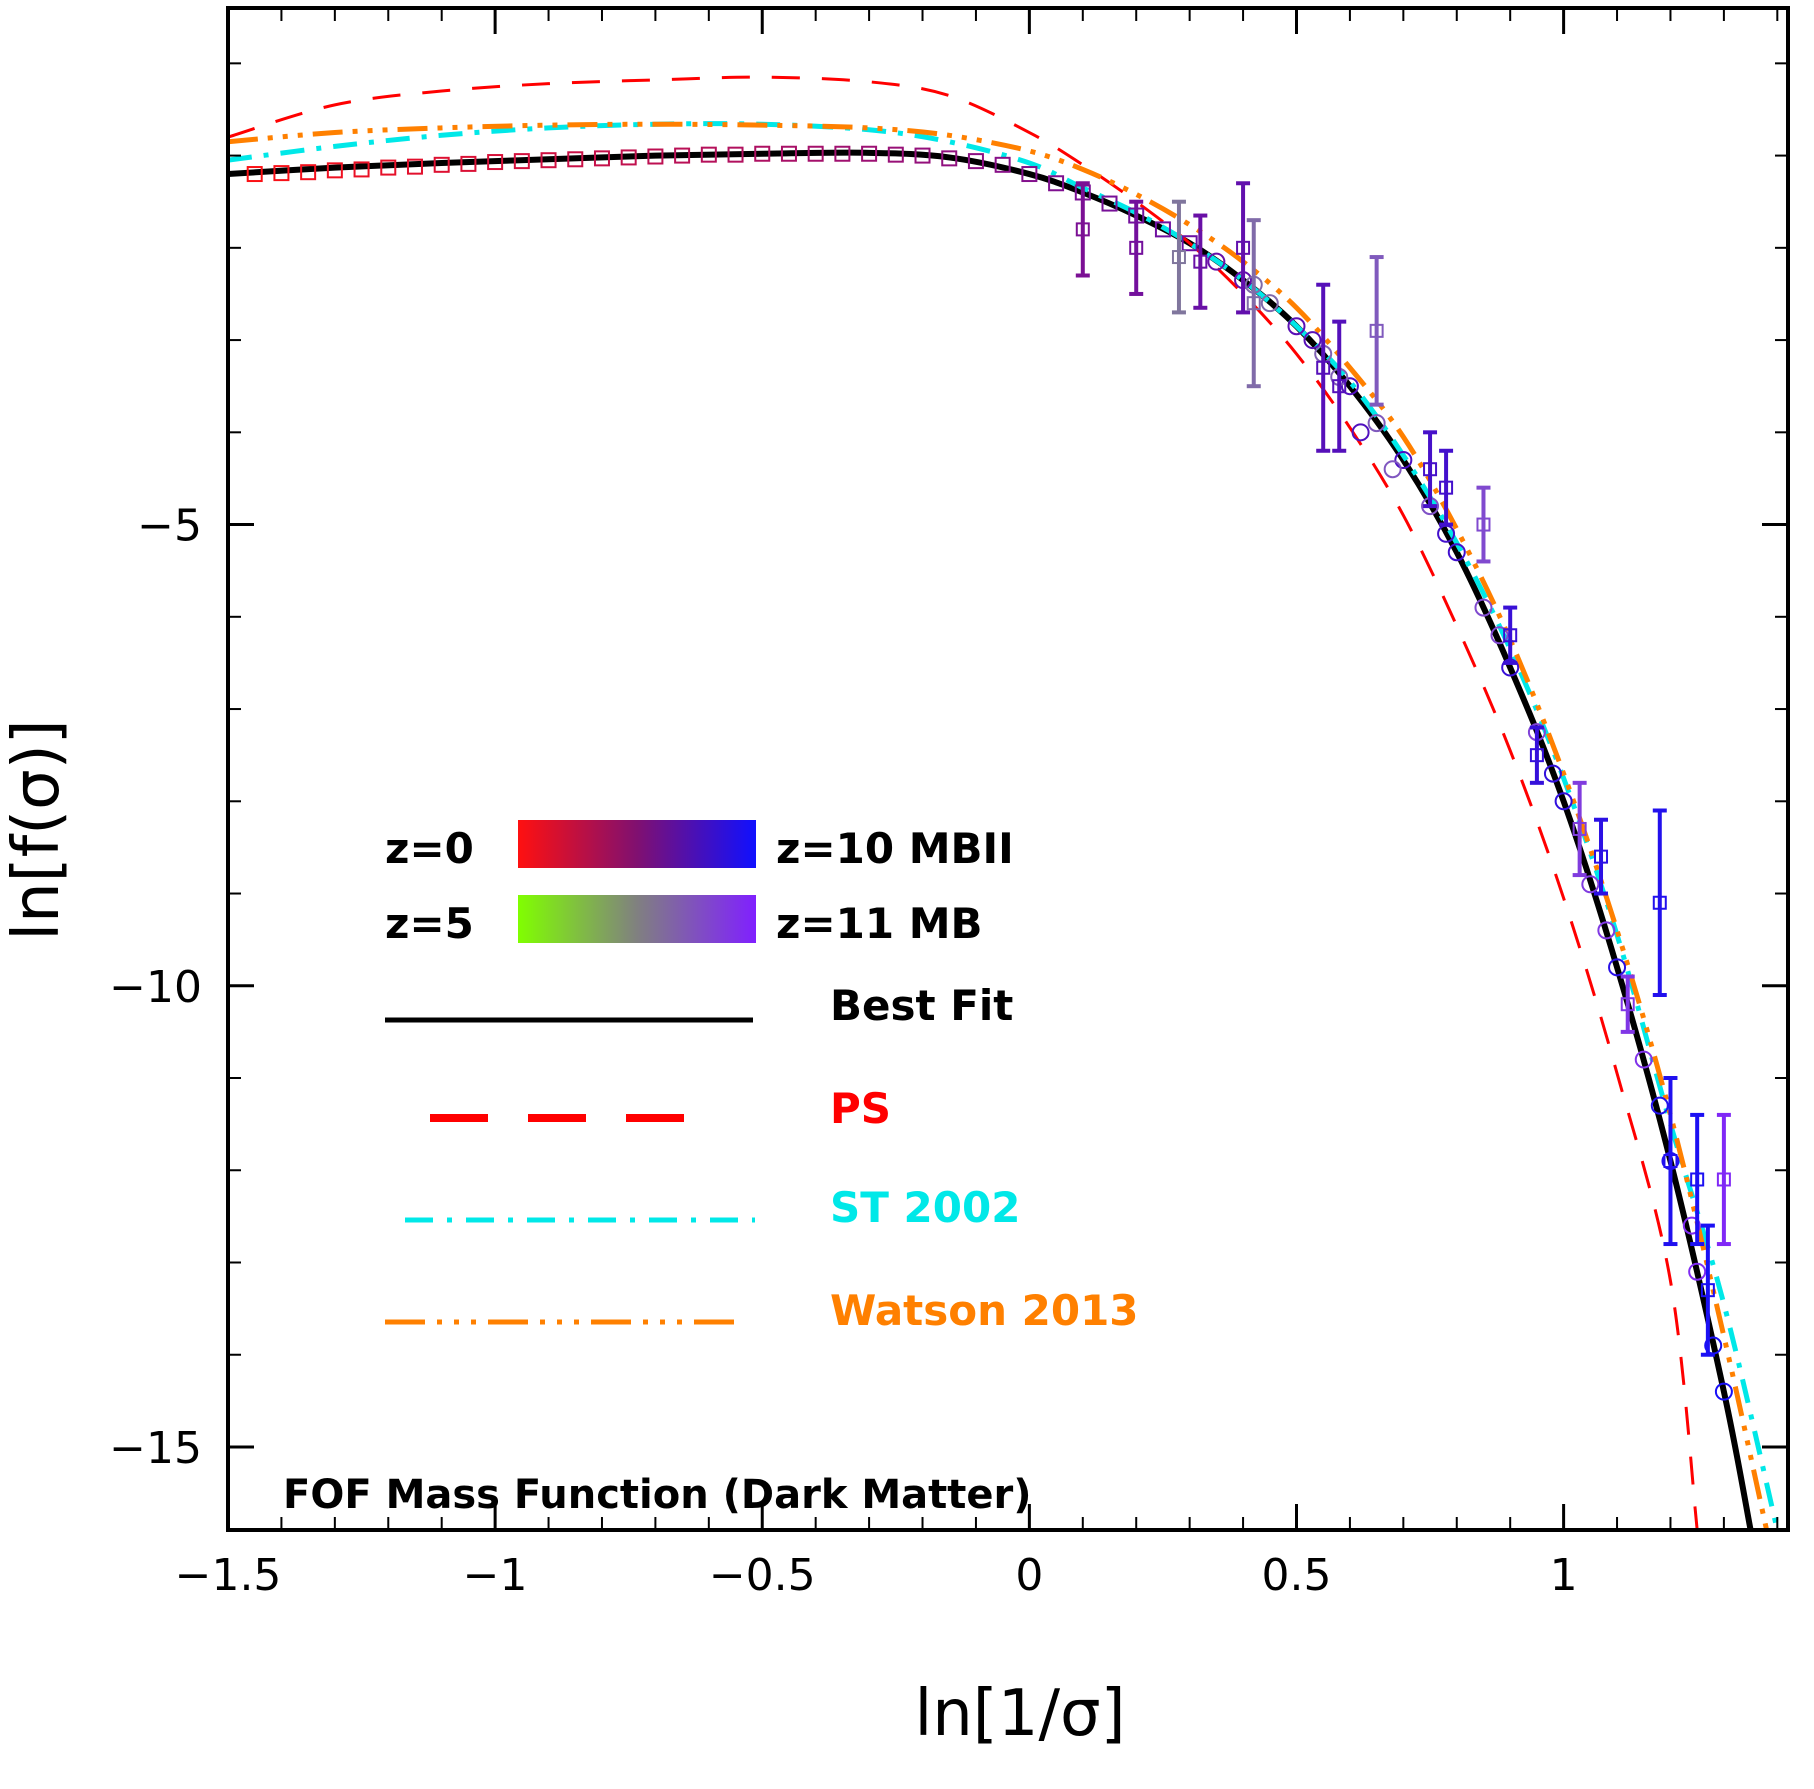 The width and height of the screenshot is (1814, 1789). What do you see at coordinates (169, 526) in the screenshot?
I see `y-tick-label: −5` at bounding box center [169, 526].